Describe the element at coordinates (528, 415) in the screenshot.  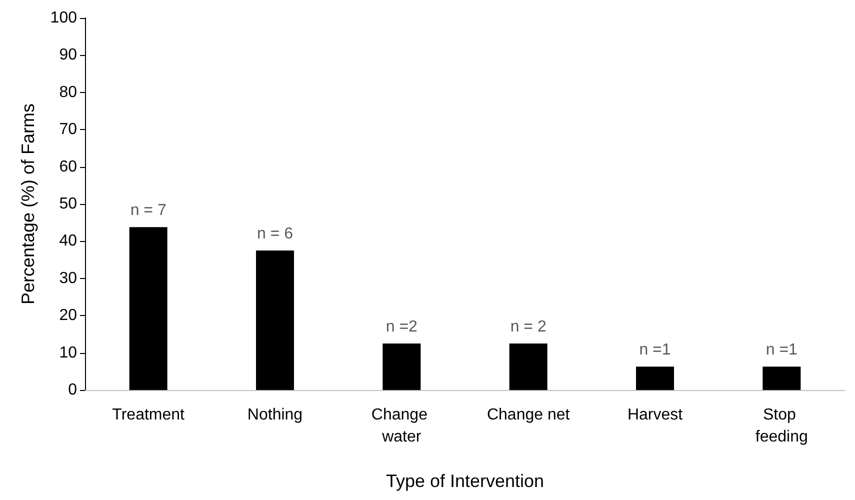
I see `x-tick-label: Change net` at that location.